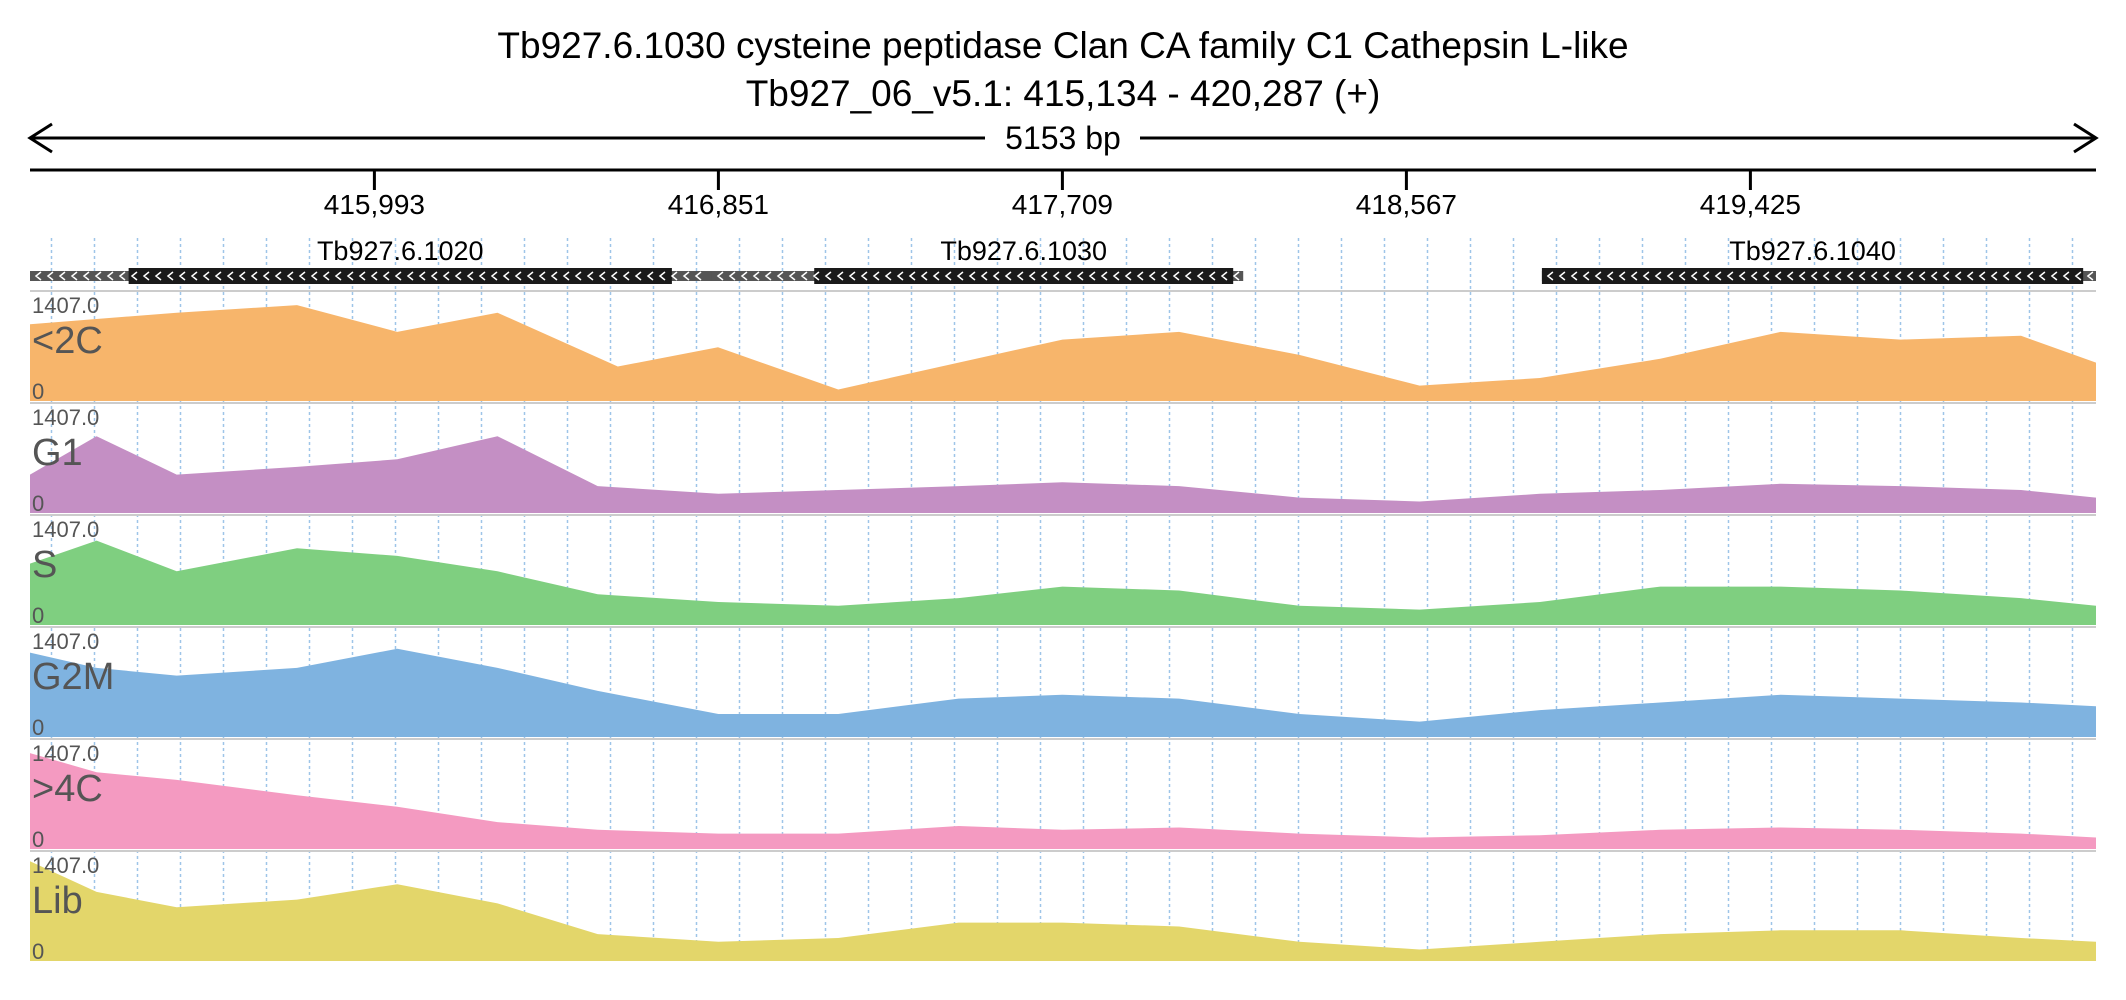 This screenshot has height=1000, width=2126. Describe the element at coordinates (1750, 204) in the screenshot. I see `x-tick-label: 419,425` at that location.